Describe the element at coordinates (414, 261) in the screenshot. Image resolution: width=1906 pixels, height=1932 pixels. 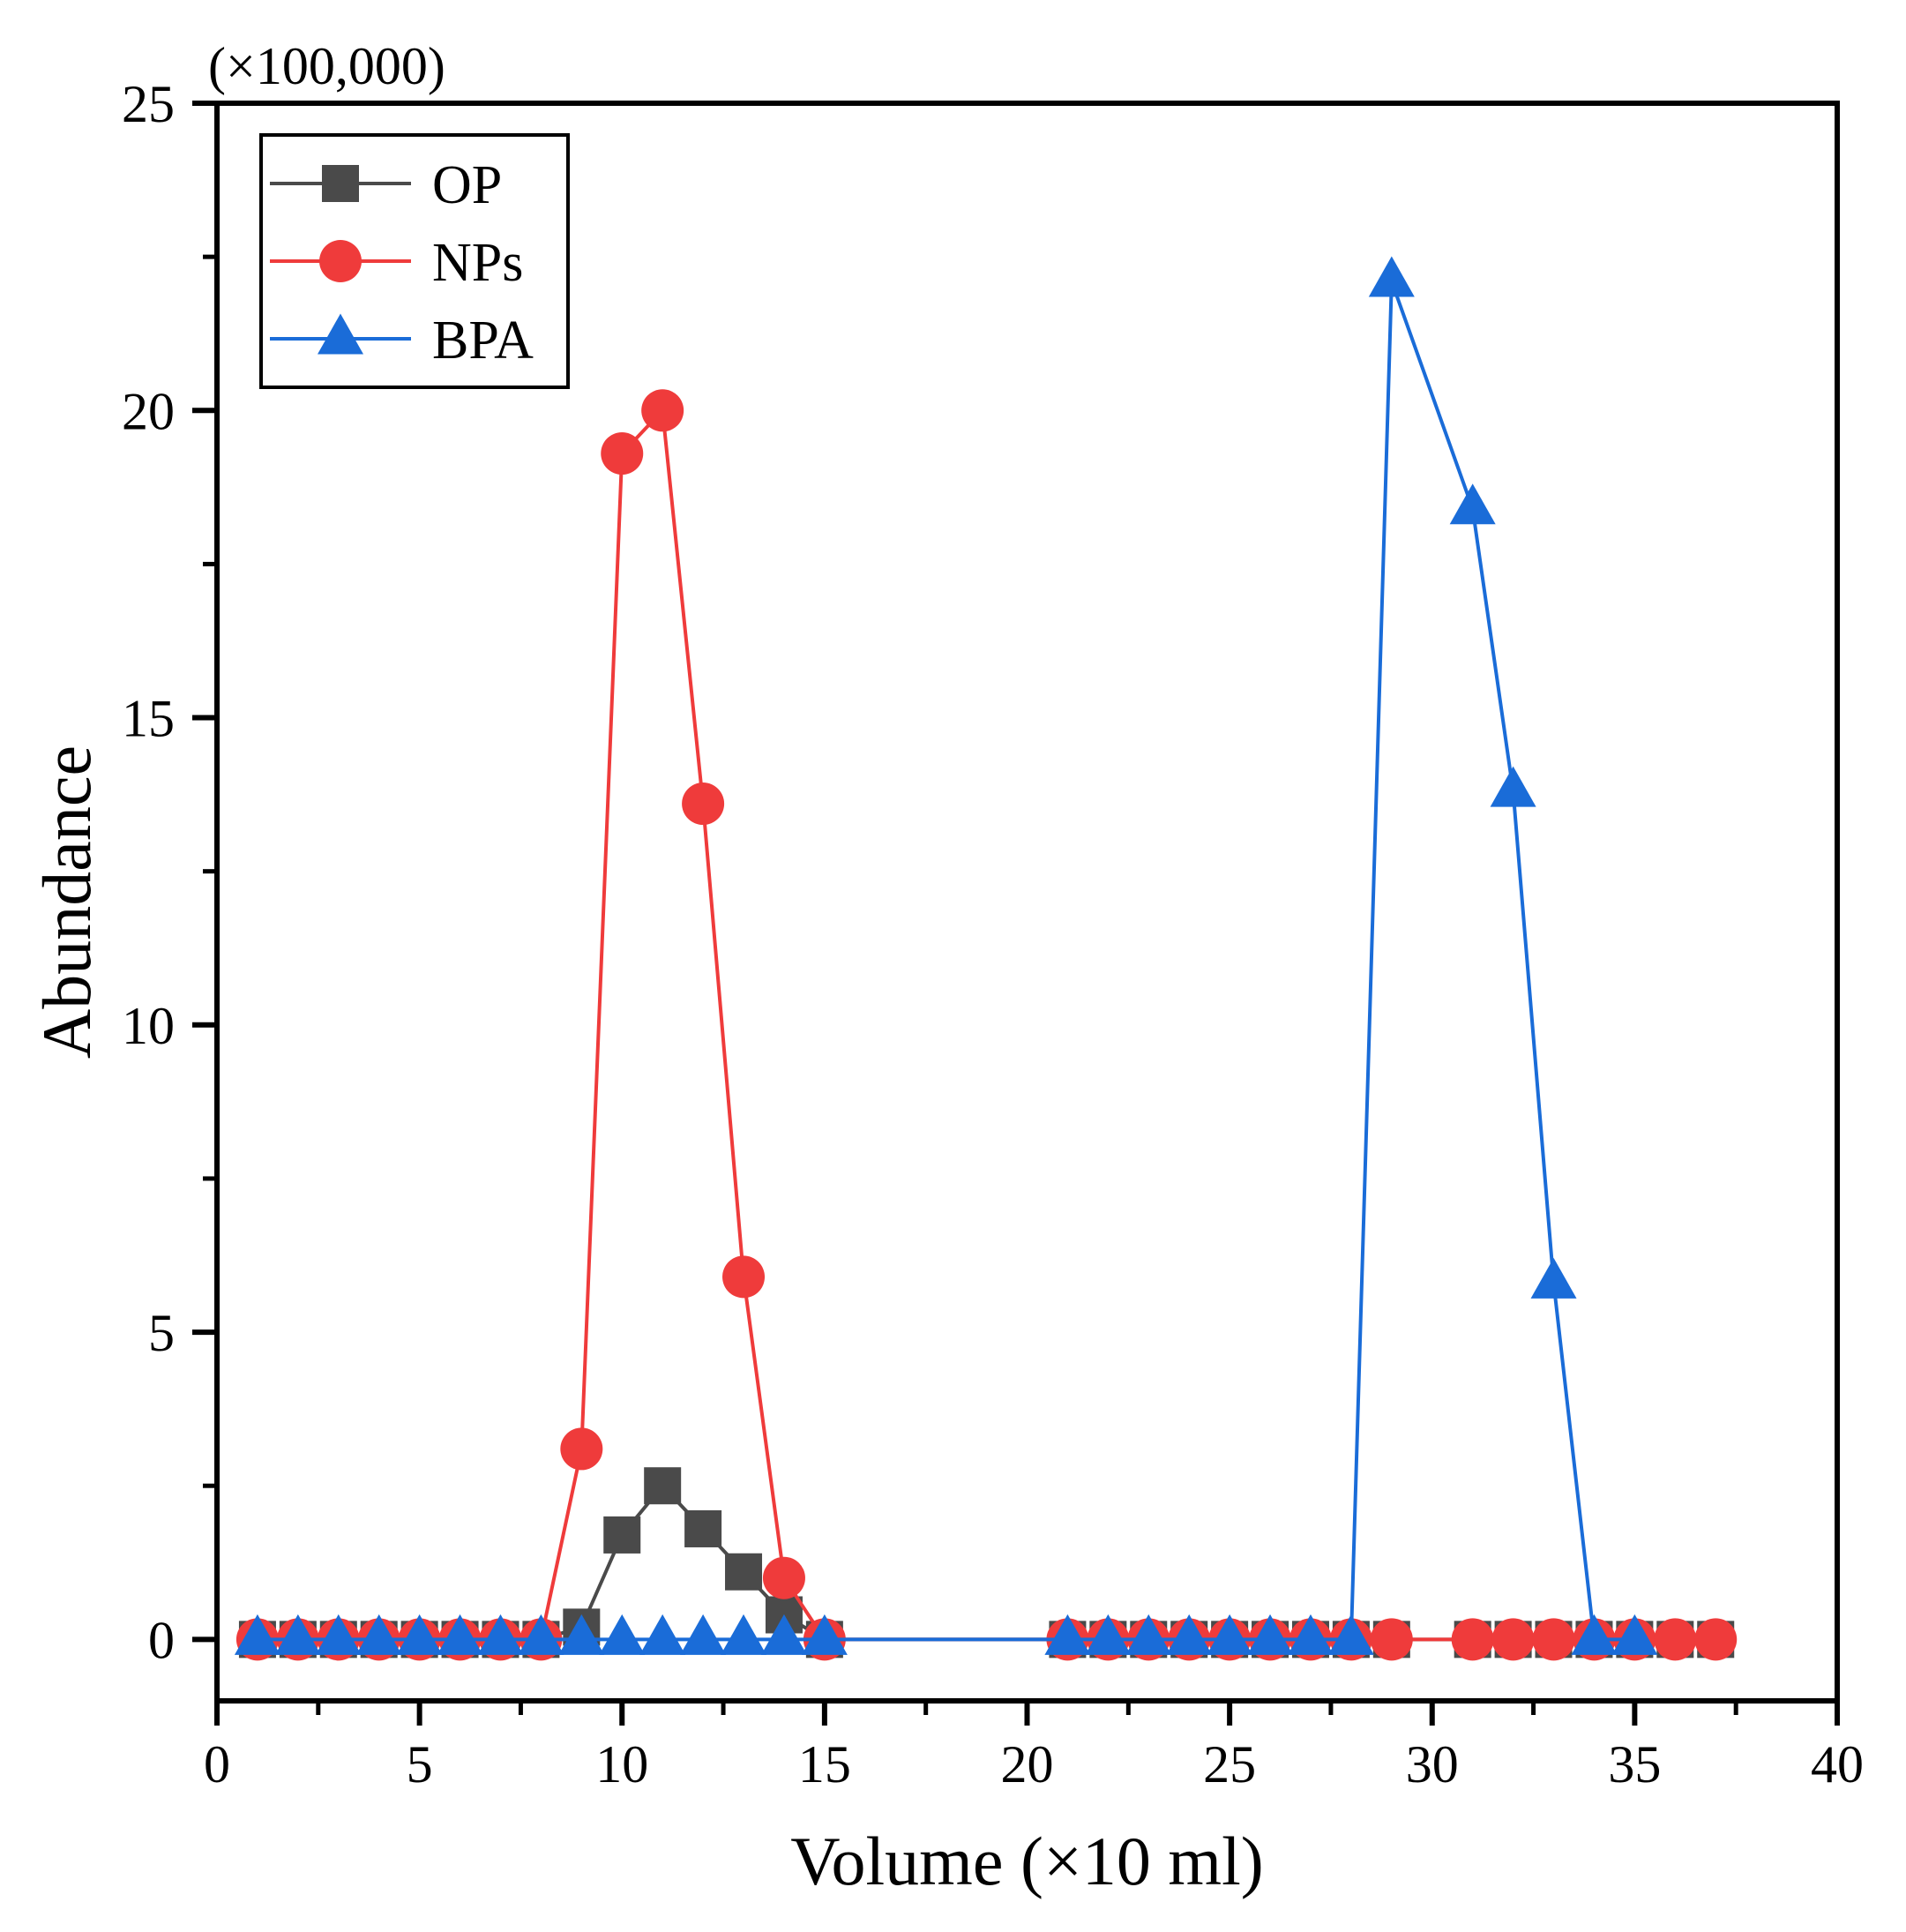
I see `legend: OP NPs BPA` at that location.